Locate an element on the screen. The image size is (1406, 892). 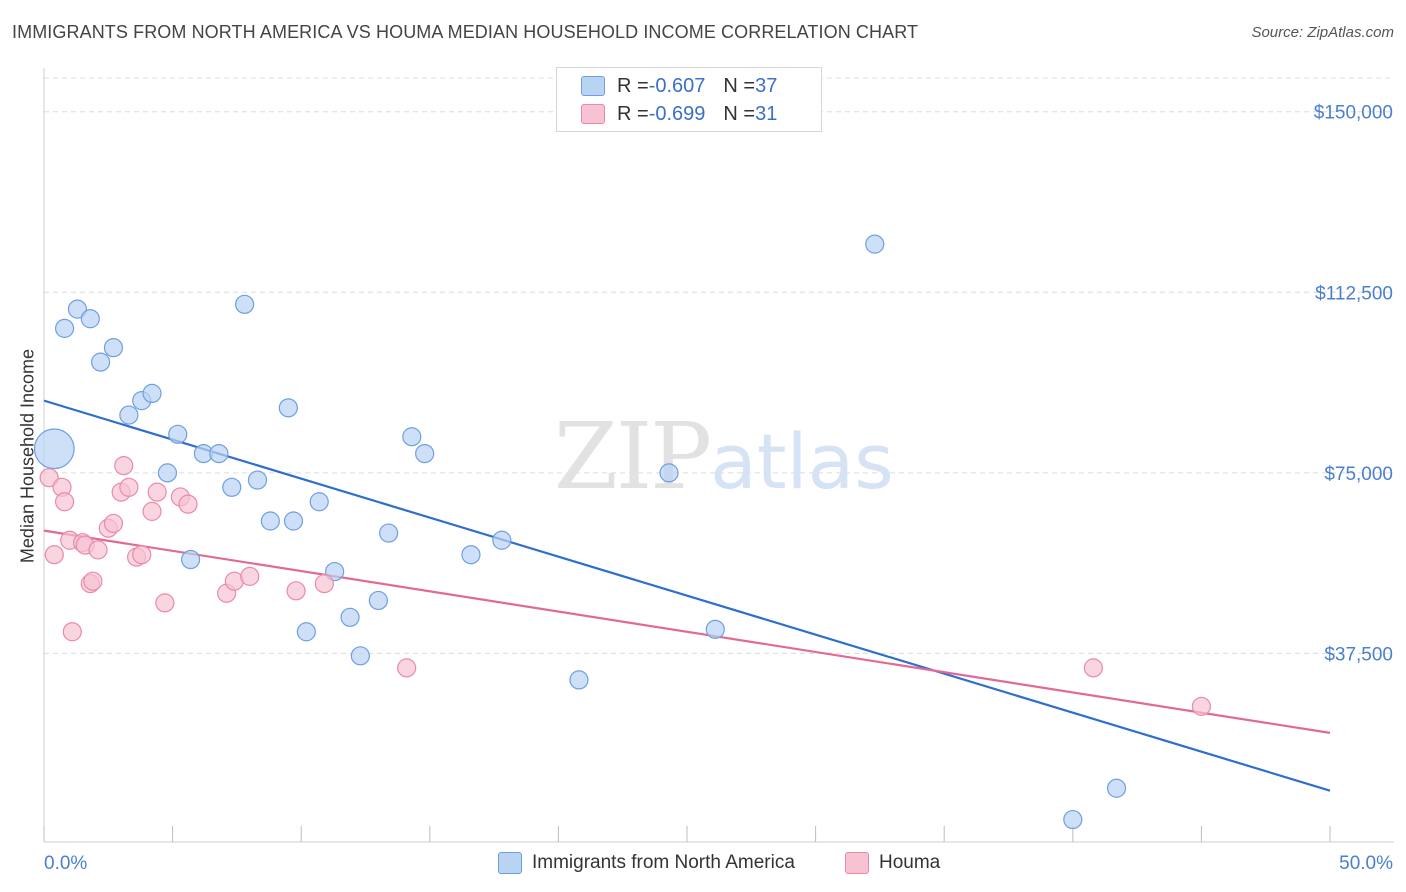
source-label: Source: ZipAtlas.com is located at coordinates (1322, 32).